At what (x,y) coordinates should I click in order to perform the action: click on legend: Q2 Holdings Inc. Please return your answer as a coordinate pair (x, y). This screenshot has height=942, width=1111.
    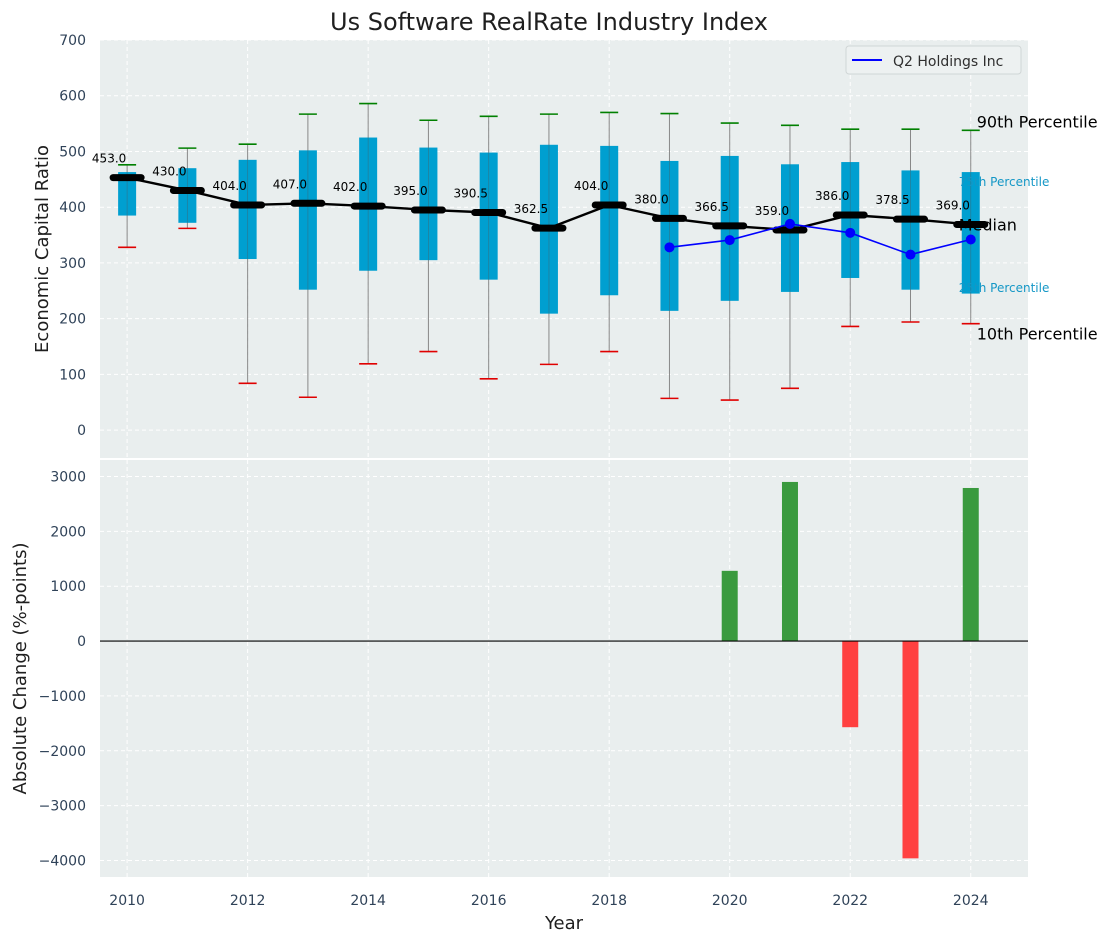
    Looking at the image, I should click on (933, 60).